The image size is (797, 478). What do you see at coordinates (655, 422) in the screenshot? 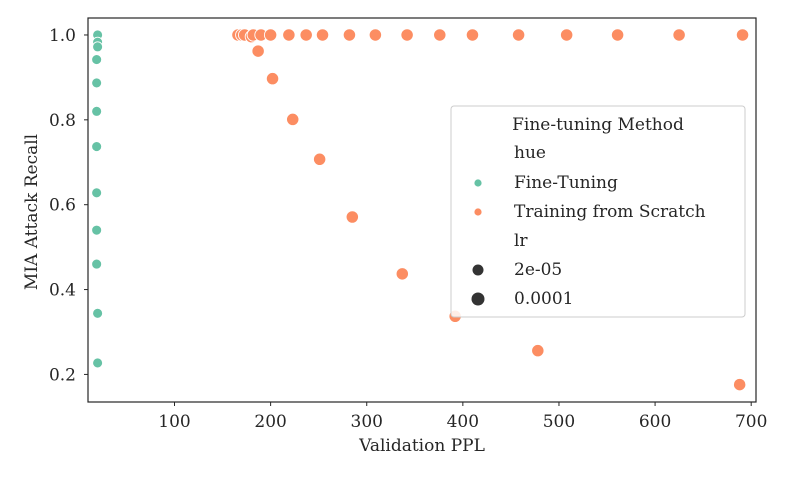
I see `x-tick-label: 600` at bounding box center [655, 422].